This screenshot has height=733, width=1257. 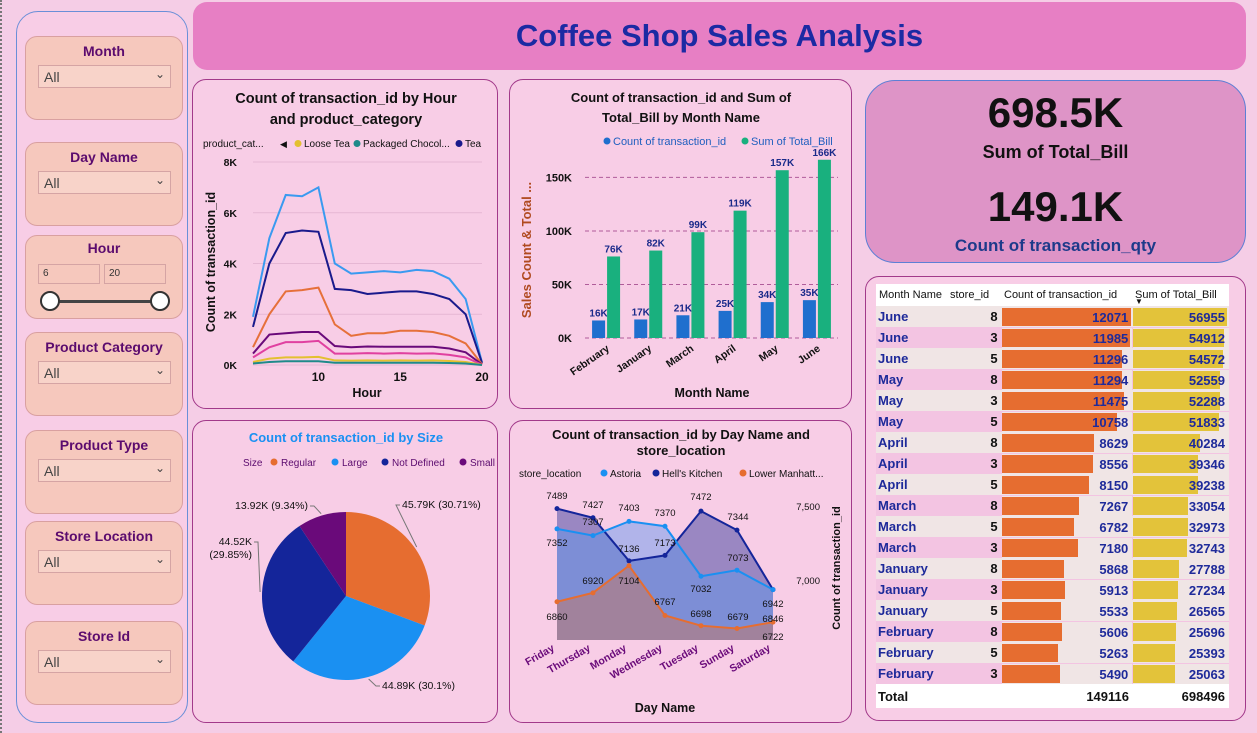 I want to click on table-row: March 3 7180 32743, so click(x=1052, y=547).